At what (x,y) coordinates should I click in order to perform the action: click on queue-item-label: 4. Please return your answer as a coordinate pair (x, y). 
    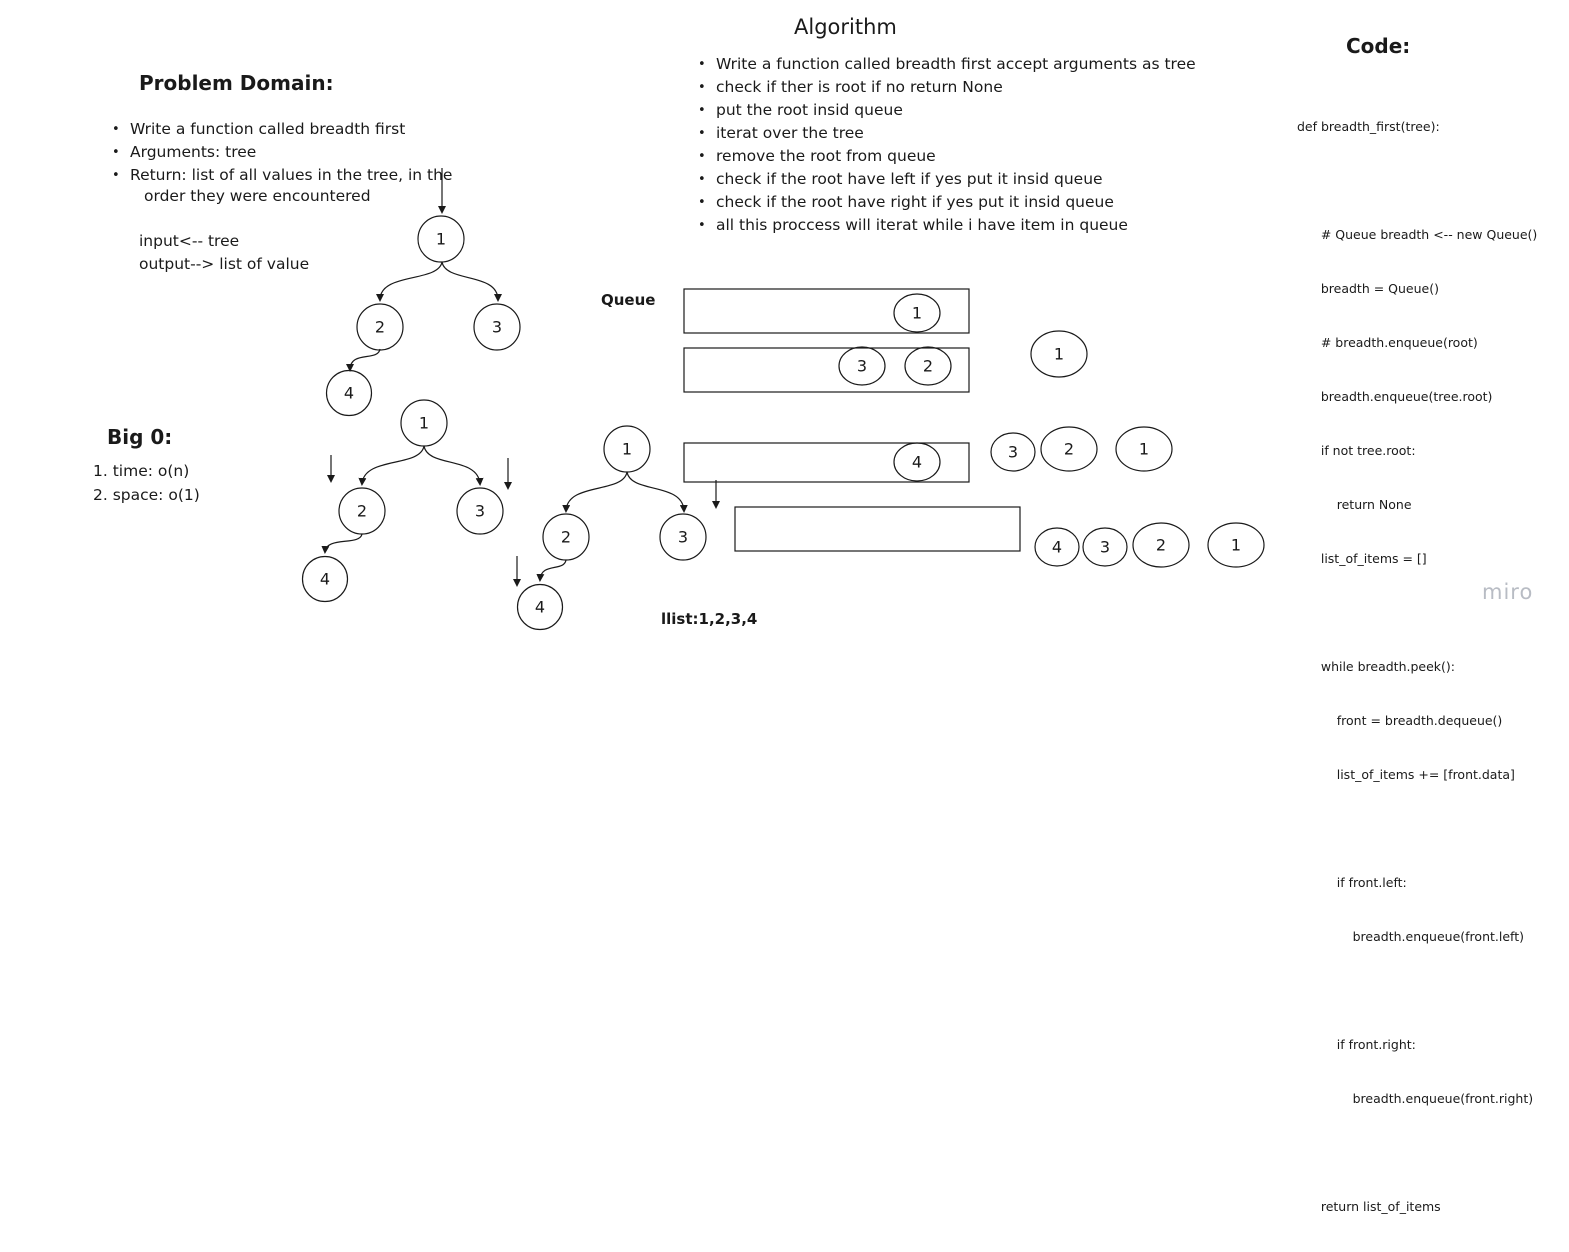
    Looking at the image, I should click on (917, 462).